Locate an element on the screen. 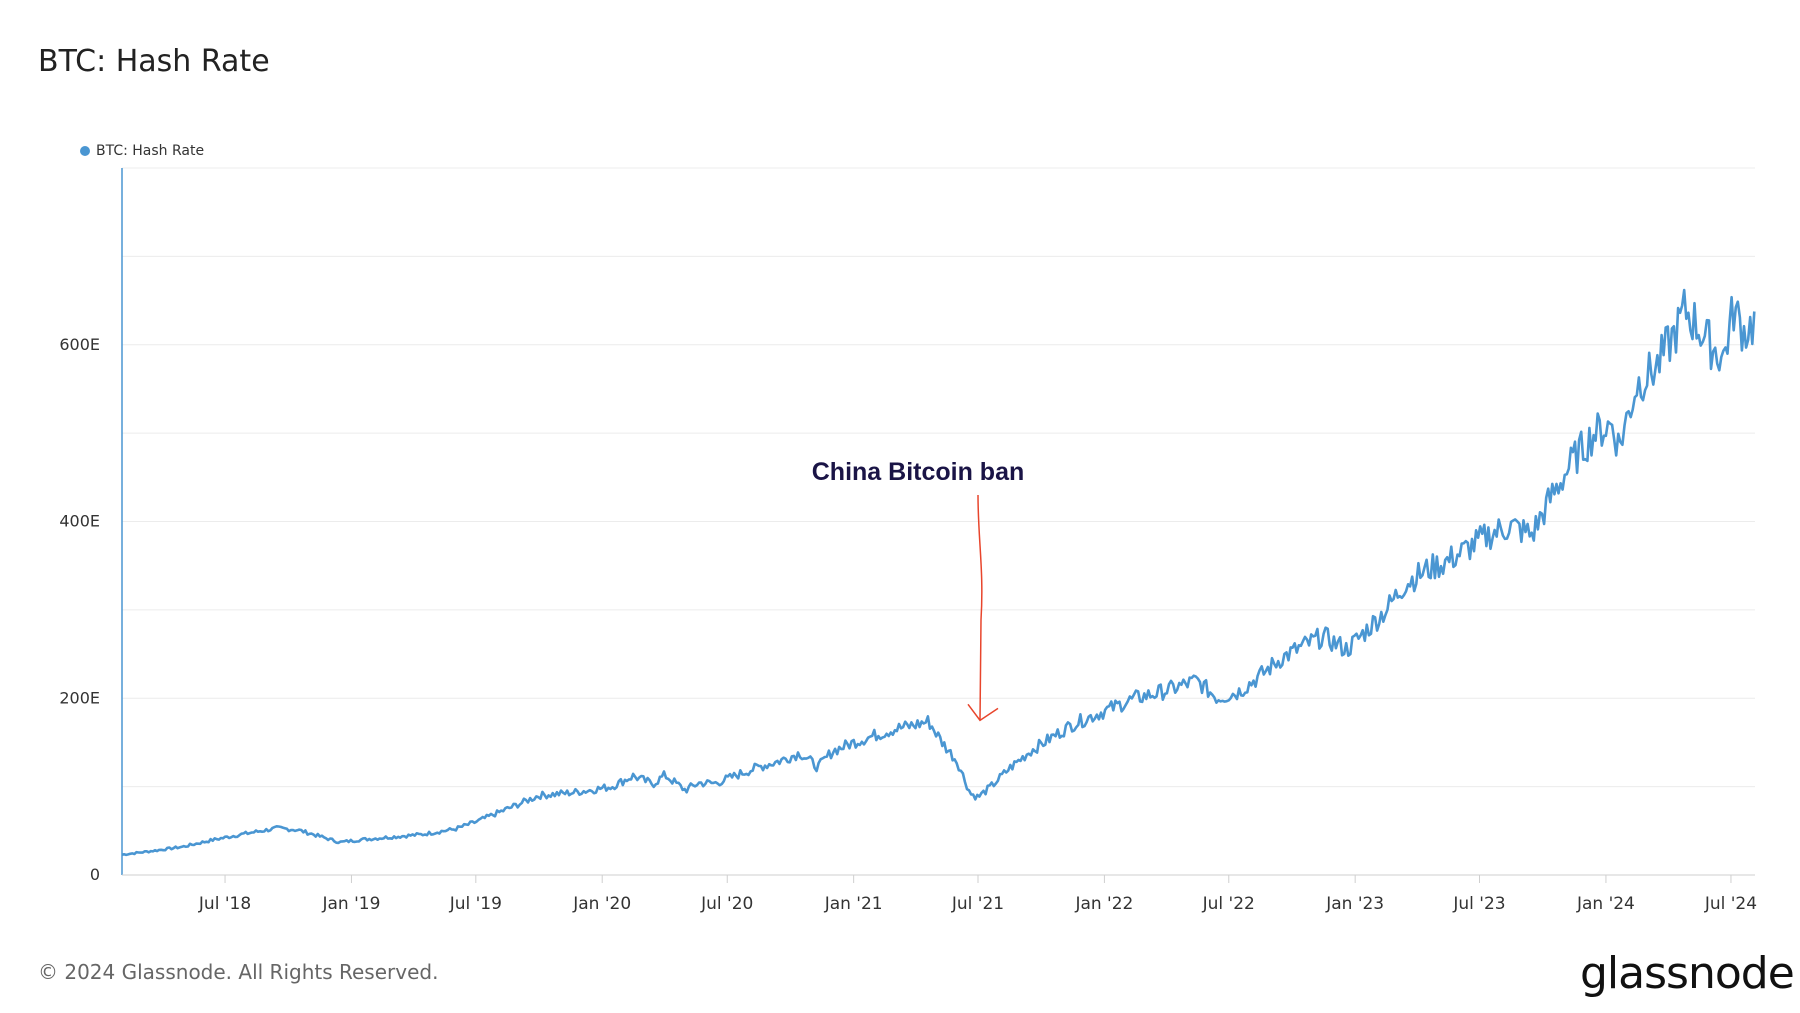  y-tick-label: 400E is located at coordinates (79, 521).